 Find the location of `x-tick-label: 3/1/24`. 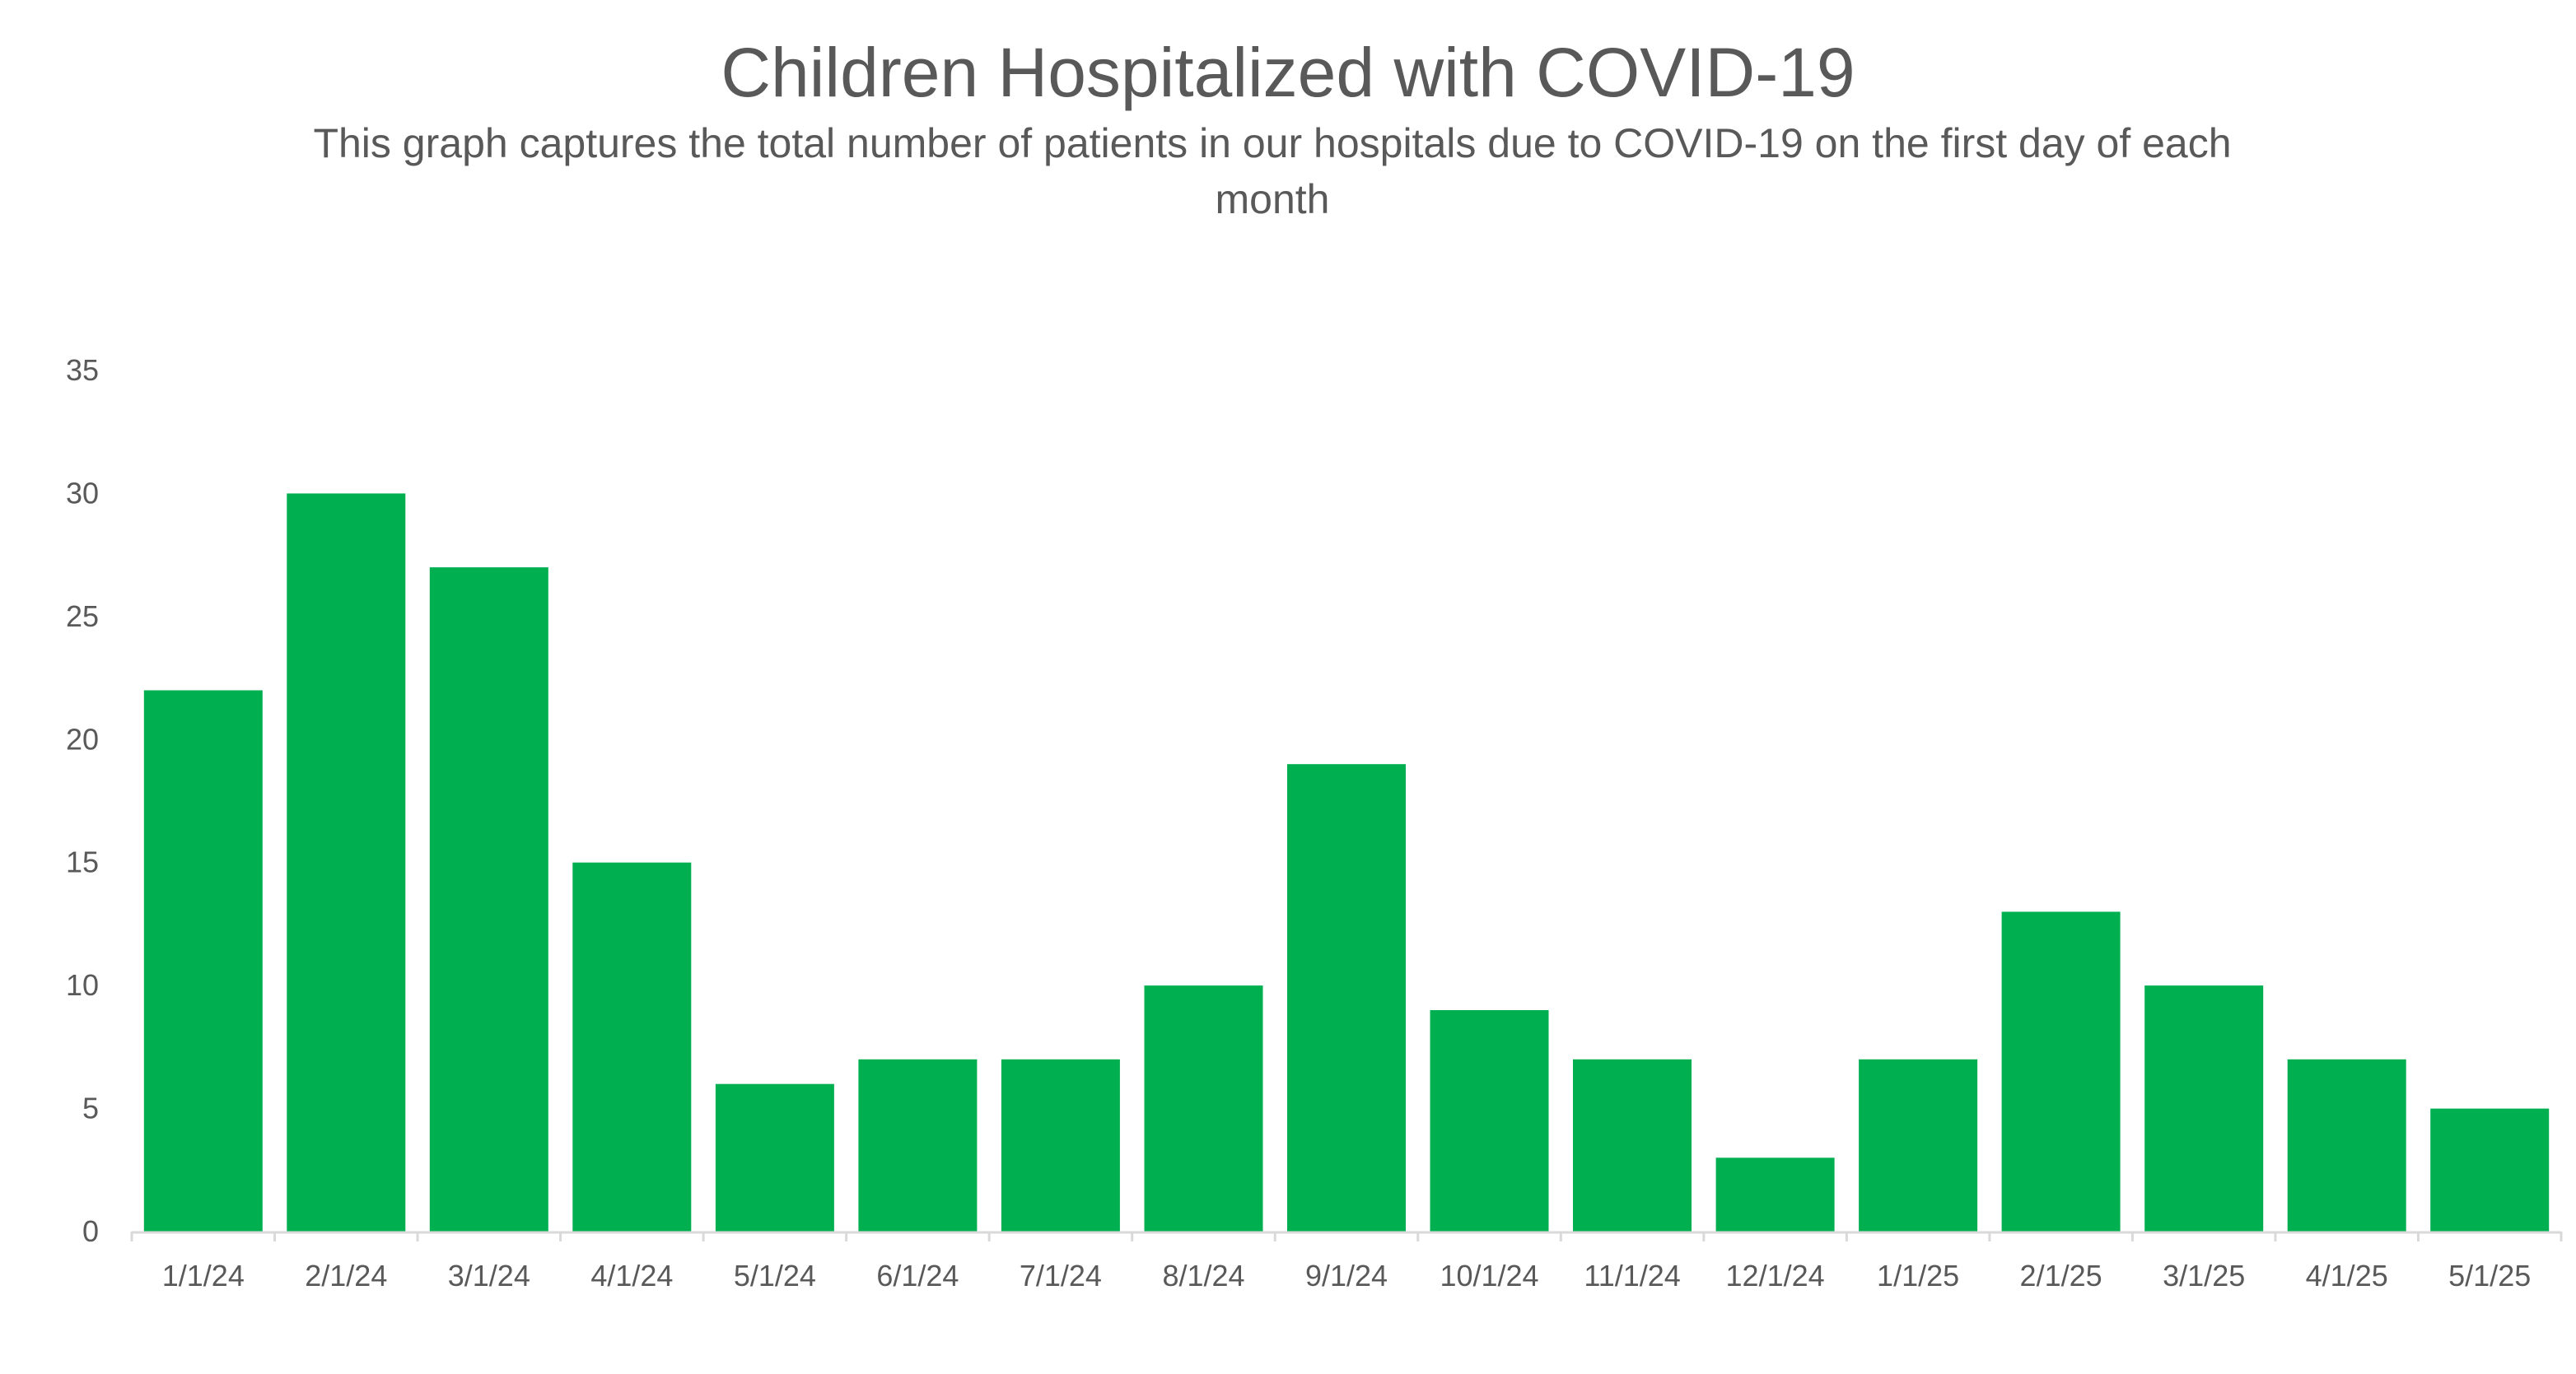

x-tick-label: 3/1/24 is located at coordinates (489, 1275).